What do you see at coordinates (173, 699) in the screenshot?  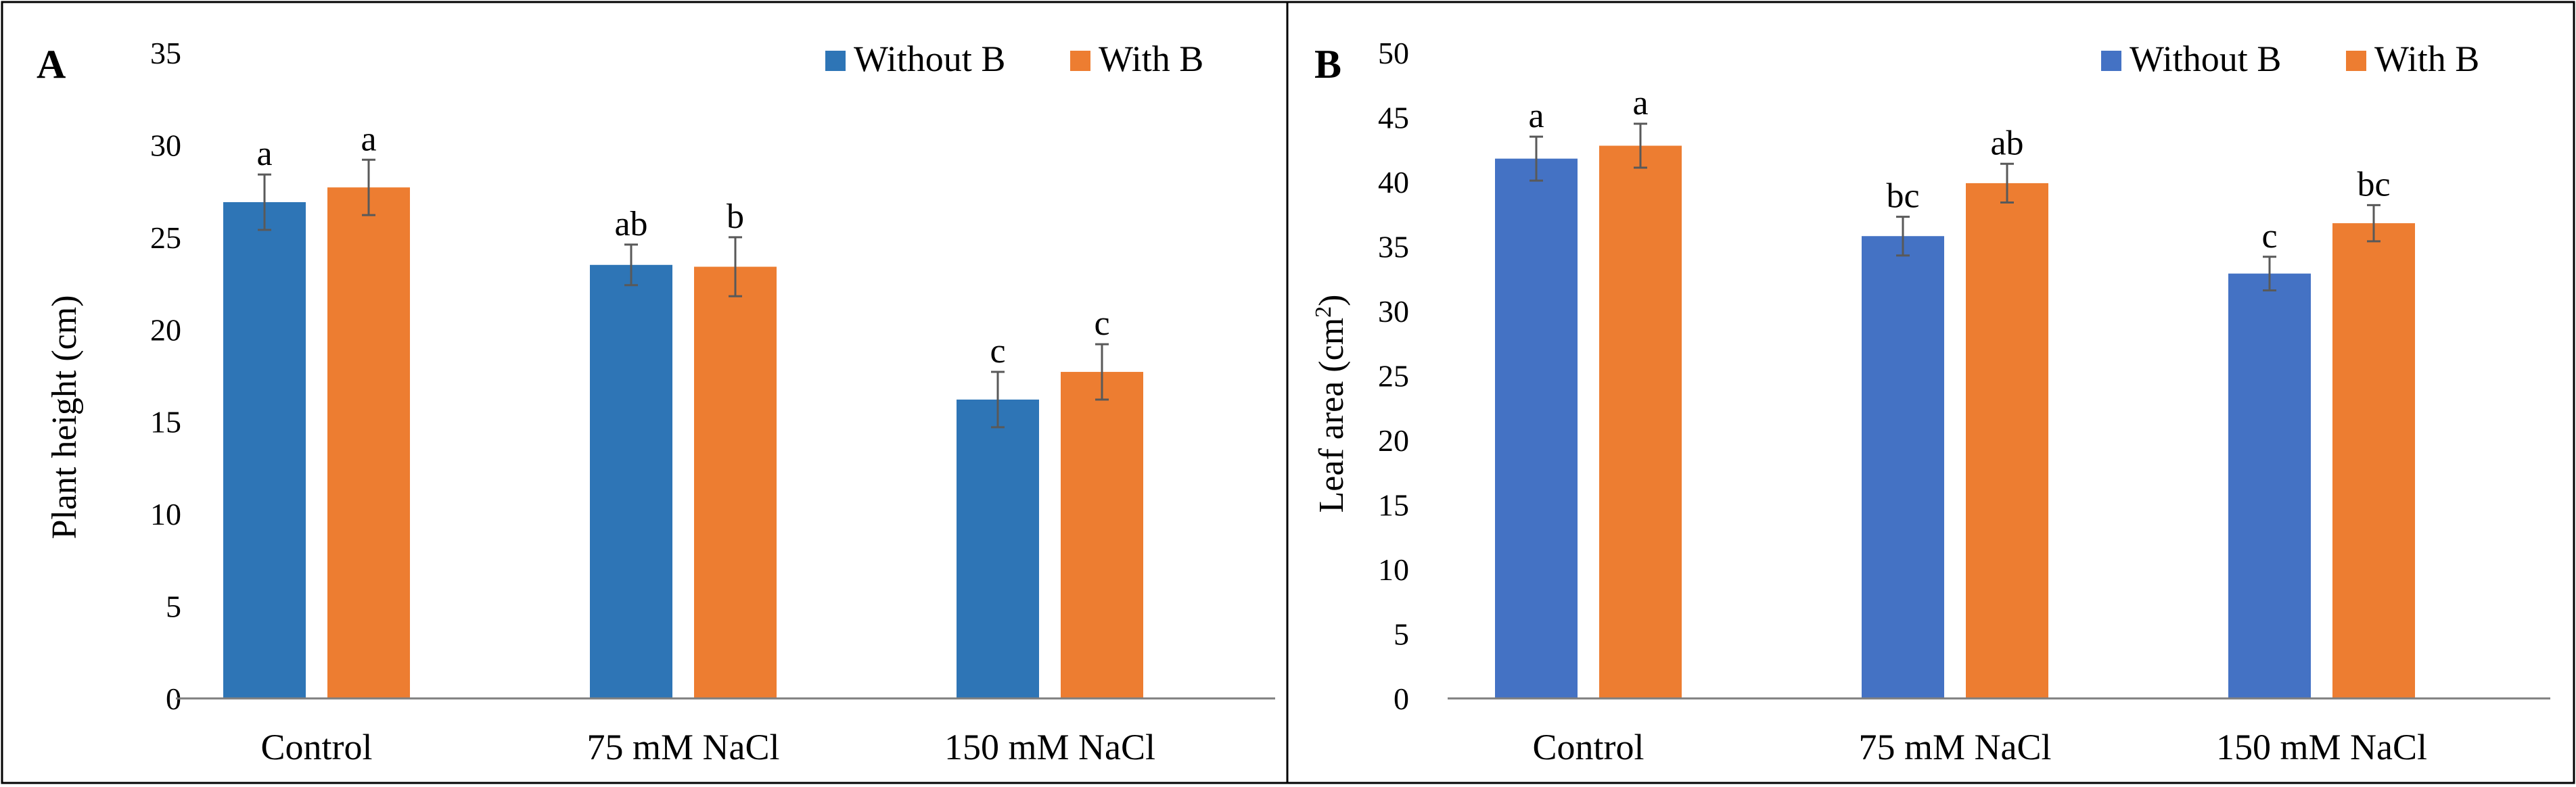 I see `panel-a-y-tick-label: 0` at bounding box center [173, 699].